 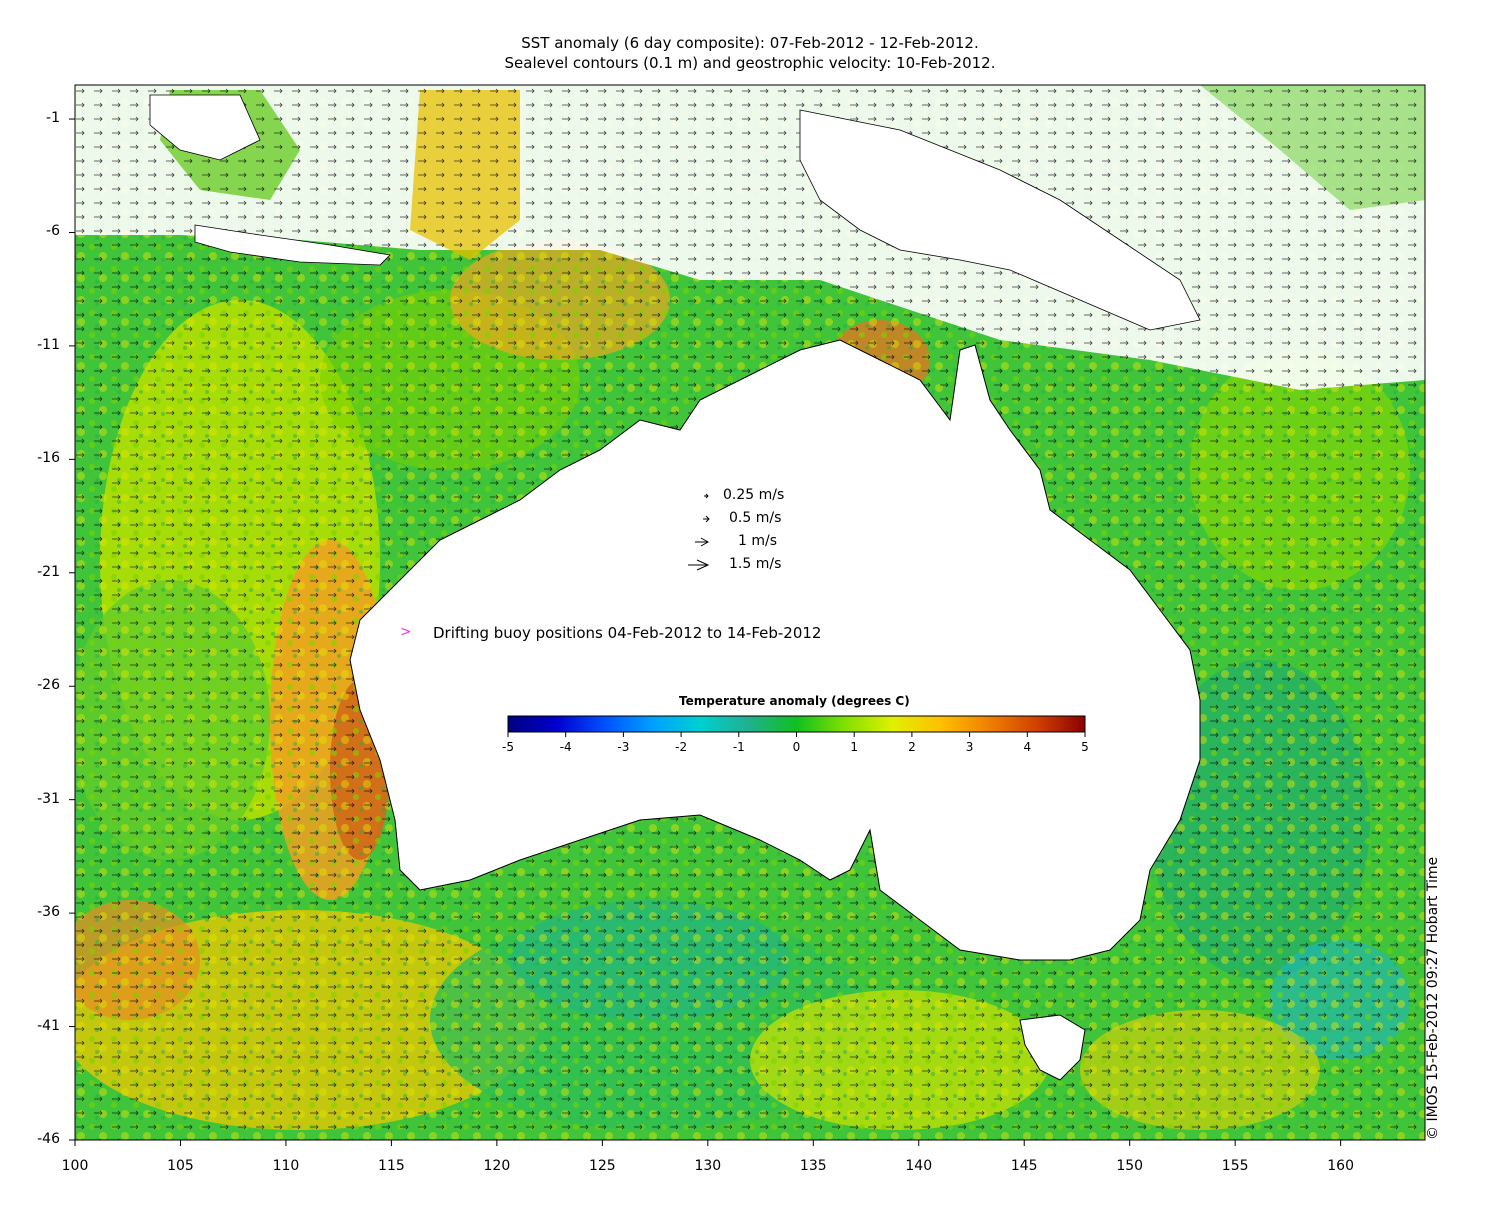 I want to click on colorbar-tick-label: 1, so click(x=854, y=747).